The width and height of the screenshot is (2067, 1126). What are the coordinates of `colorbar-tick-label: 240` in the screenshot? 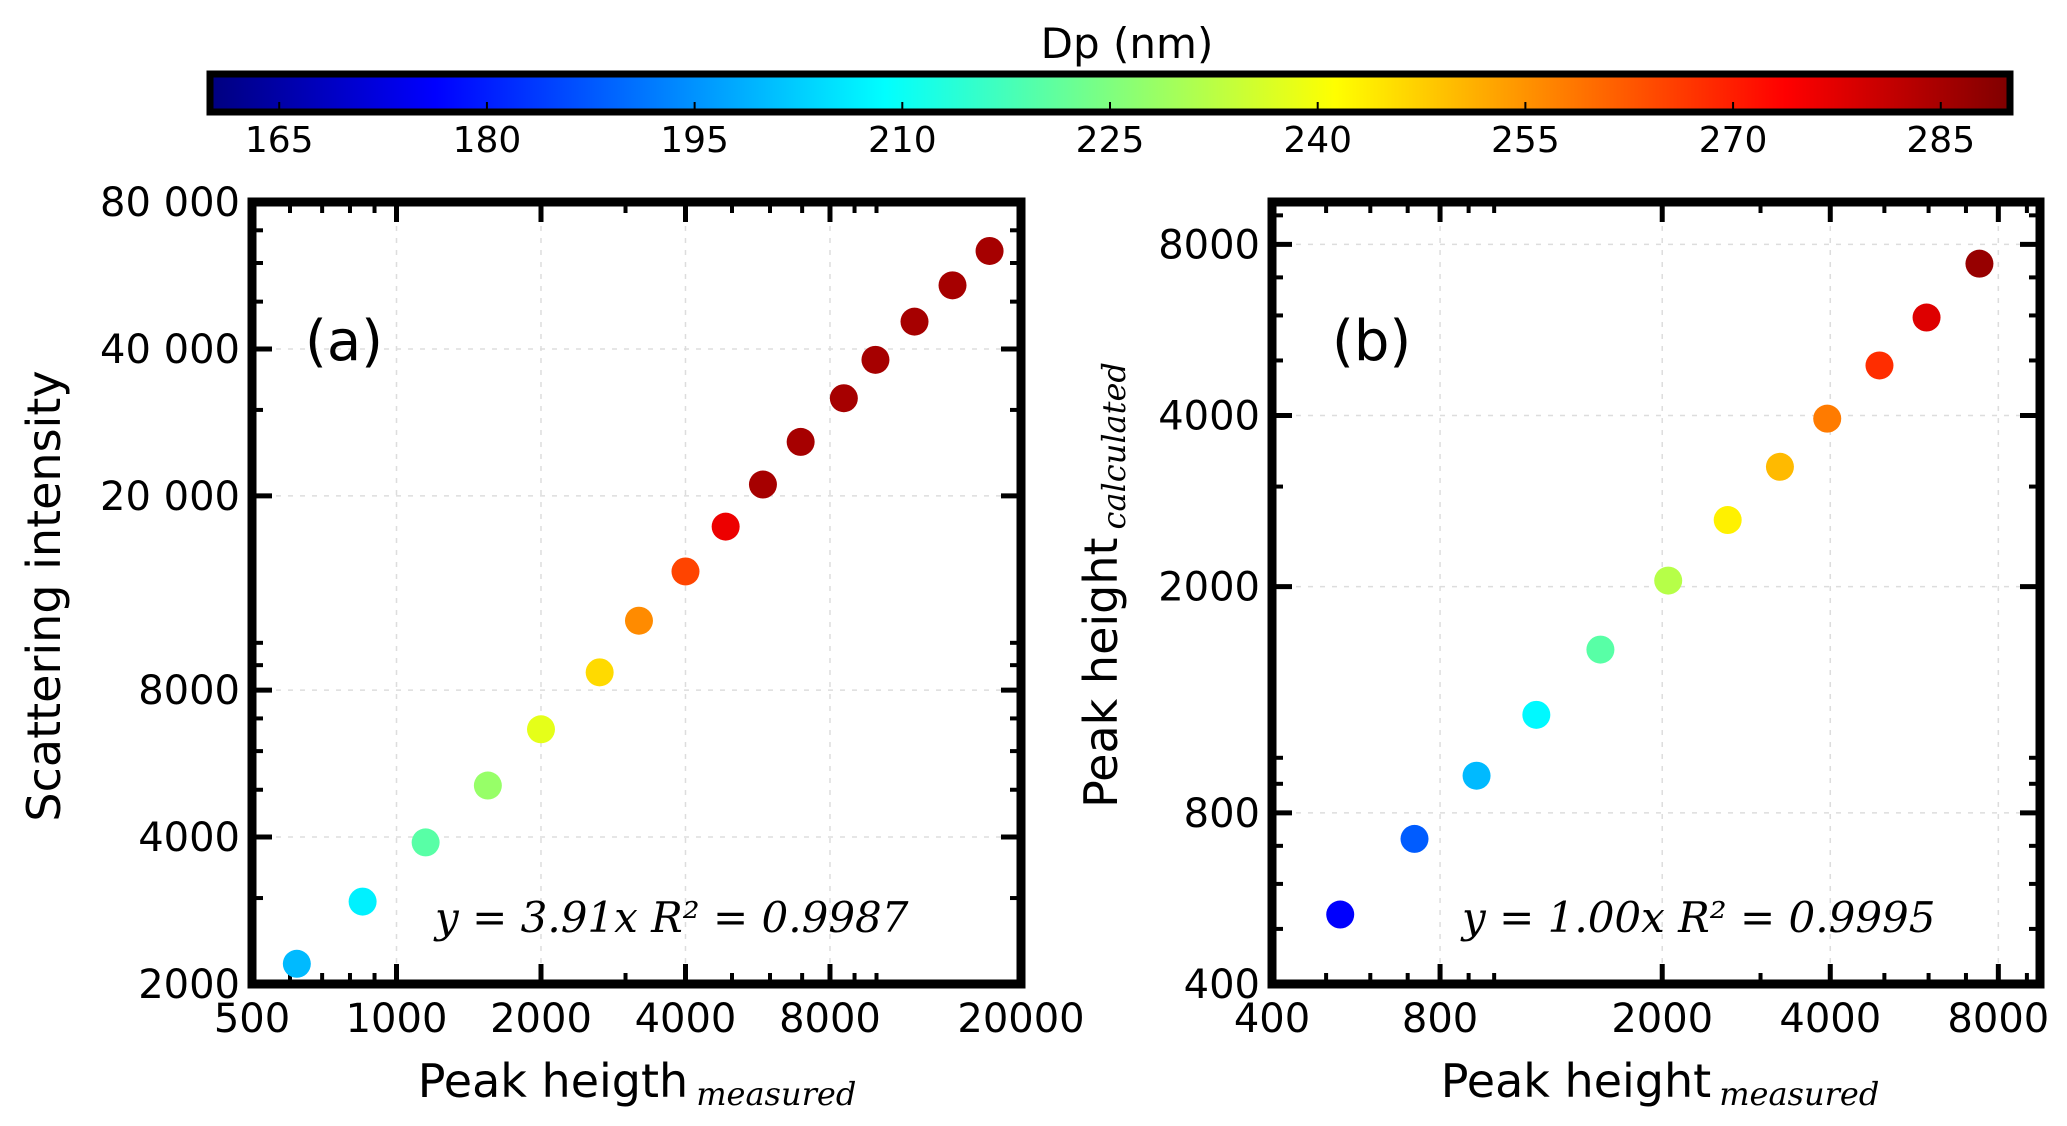 It's located at (1317, 140).